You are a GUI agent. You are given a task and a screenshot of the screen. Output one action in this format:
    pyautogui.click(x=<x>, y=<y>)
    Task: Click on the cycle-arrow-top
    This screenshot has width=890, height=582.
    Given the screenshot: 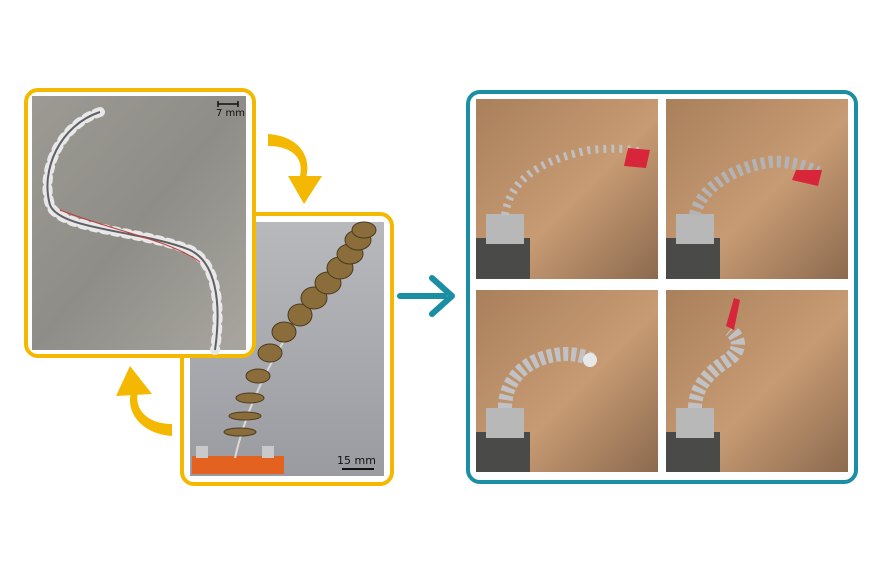 What is the action you would take?
    pyautogui.click(x=295, y=169)
    